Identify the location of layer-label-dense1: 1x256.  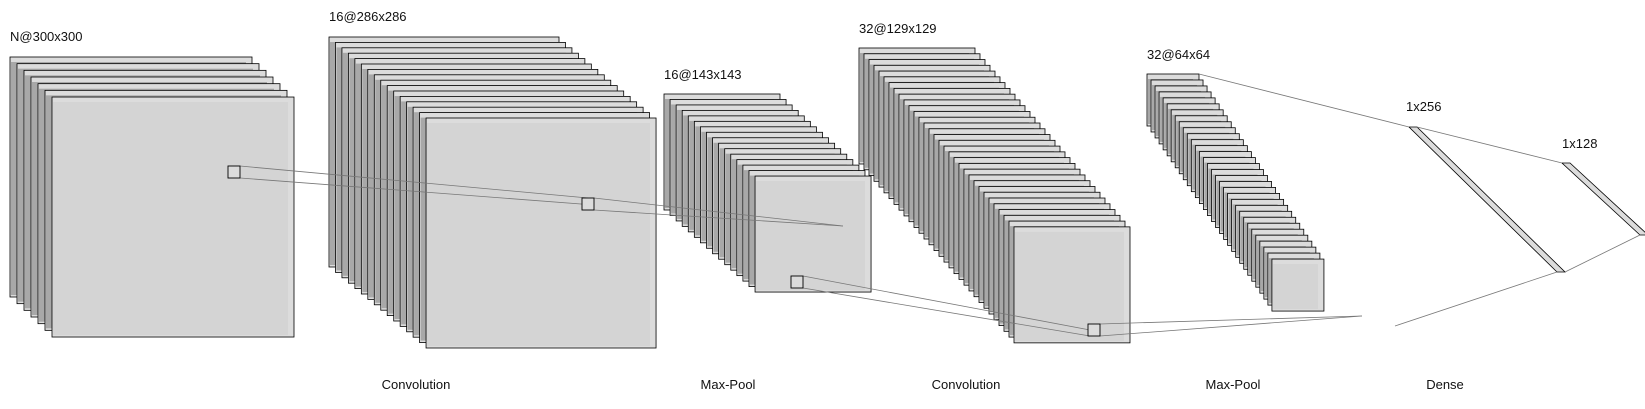
(1423, 106).